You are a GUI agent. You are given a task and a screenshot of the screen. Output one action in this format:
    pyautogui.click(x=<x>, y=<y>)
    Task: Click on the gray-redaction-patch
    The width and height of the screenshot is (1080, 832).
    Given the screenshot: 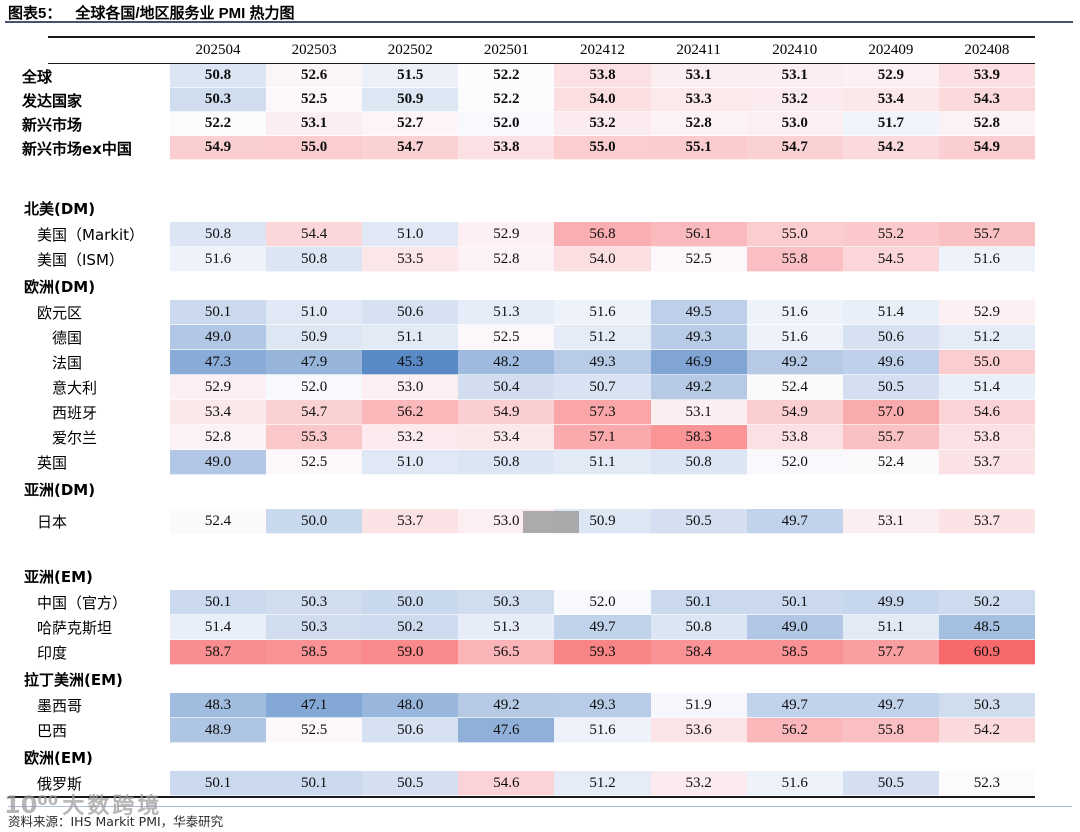 What is the action you would take?
    pyautogui.click(x=551, y=522)
    